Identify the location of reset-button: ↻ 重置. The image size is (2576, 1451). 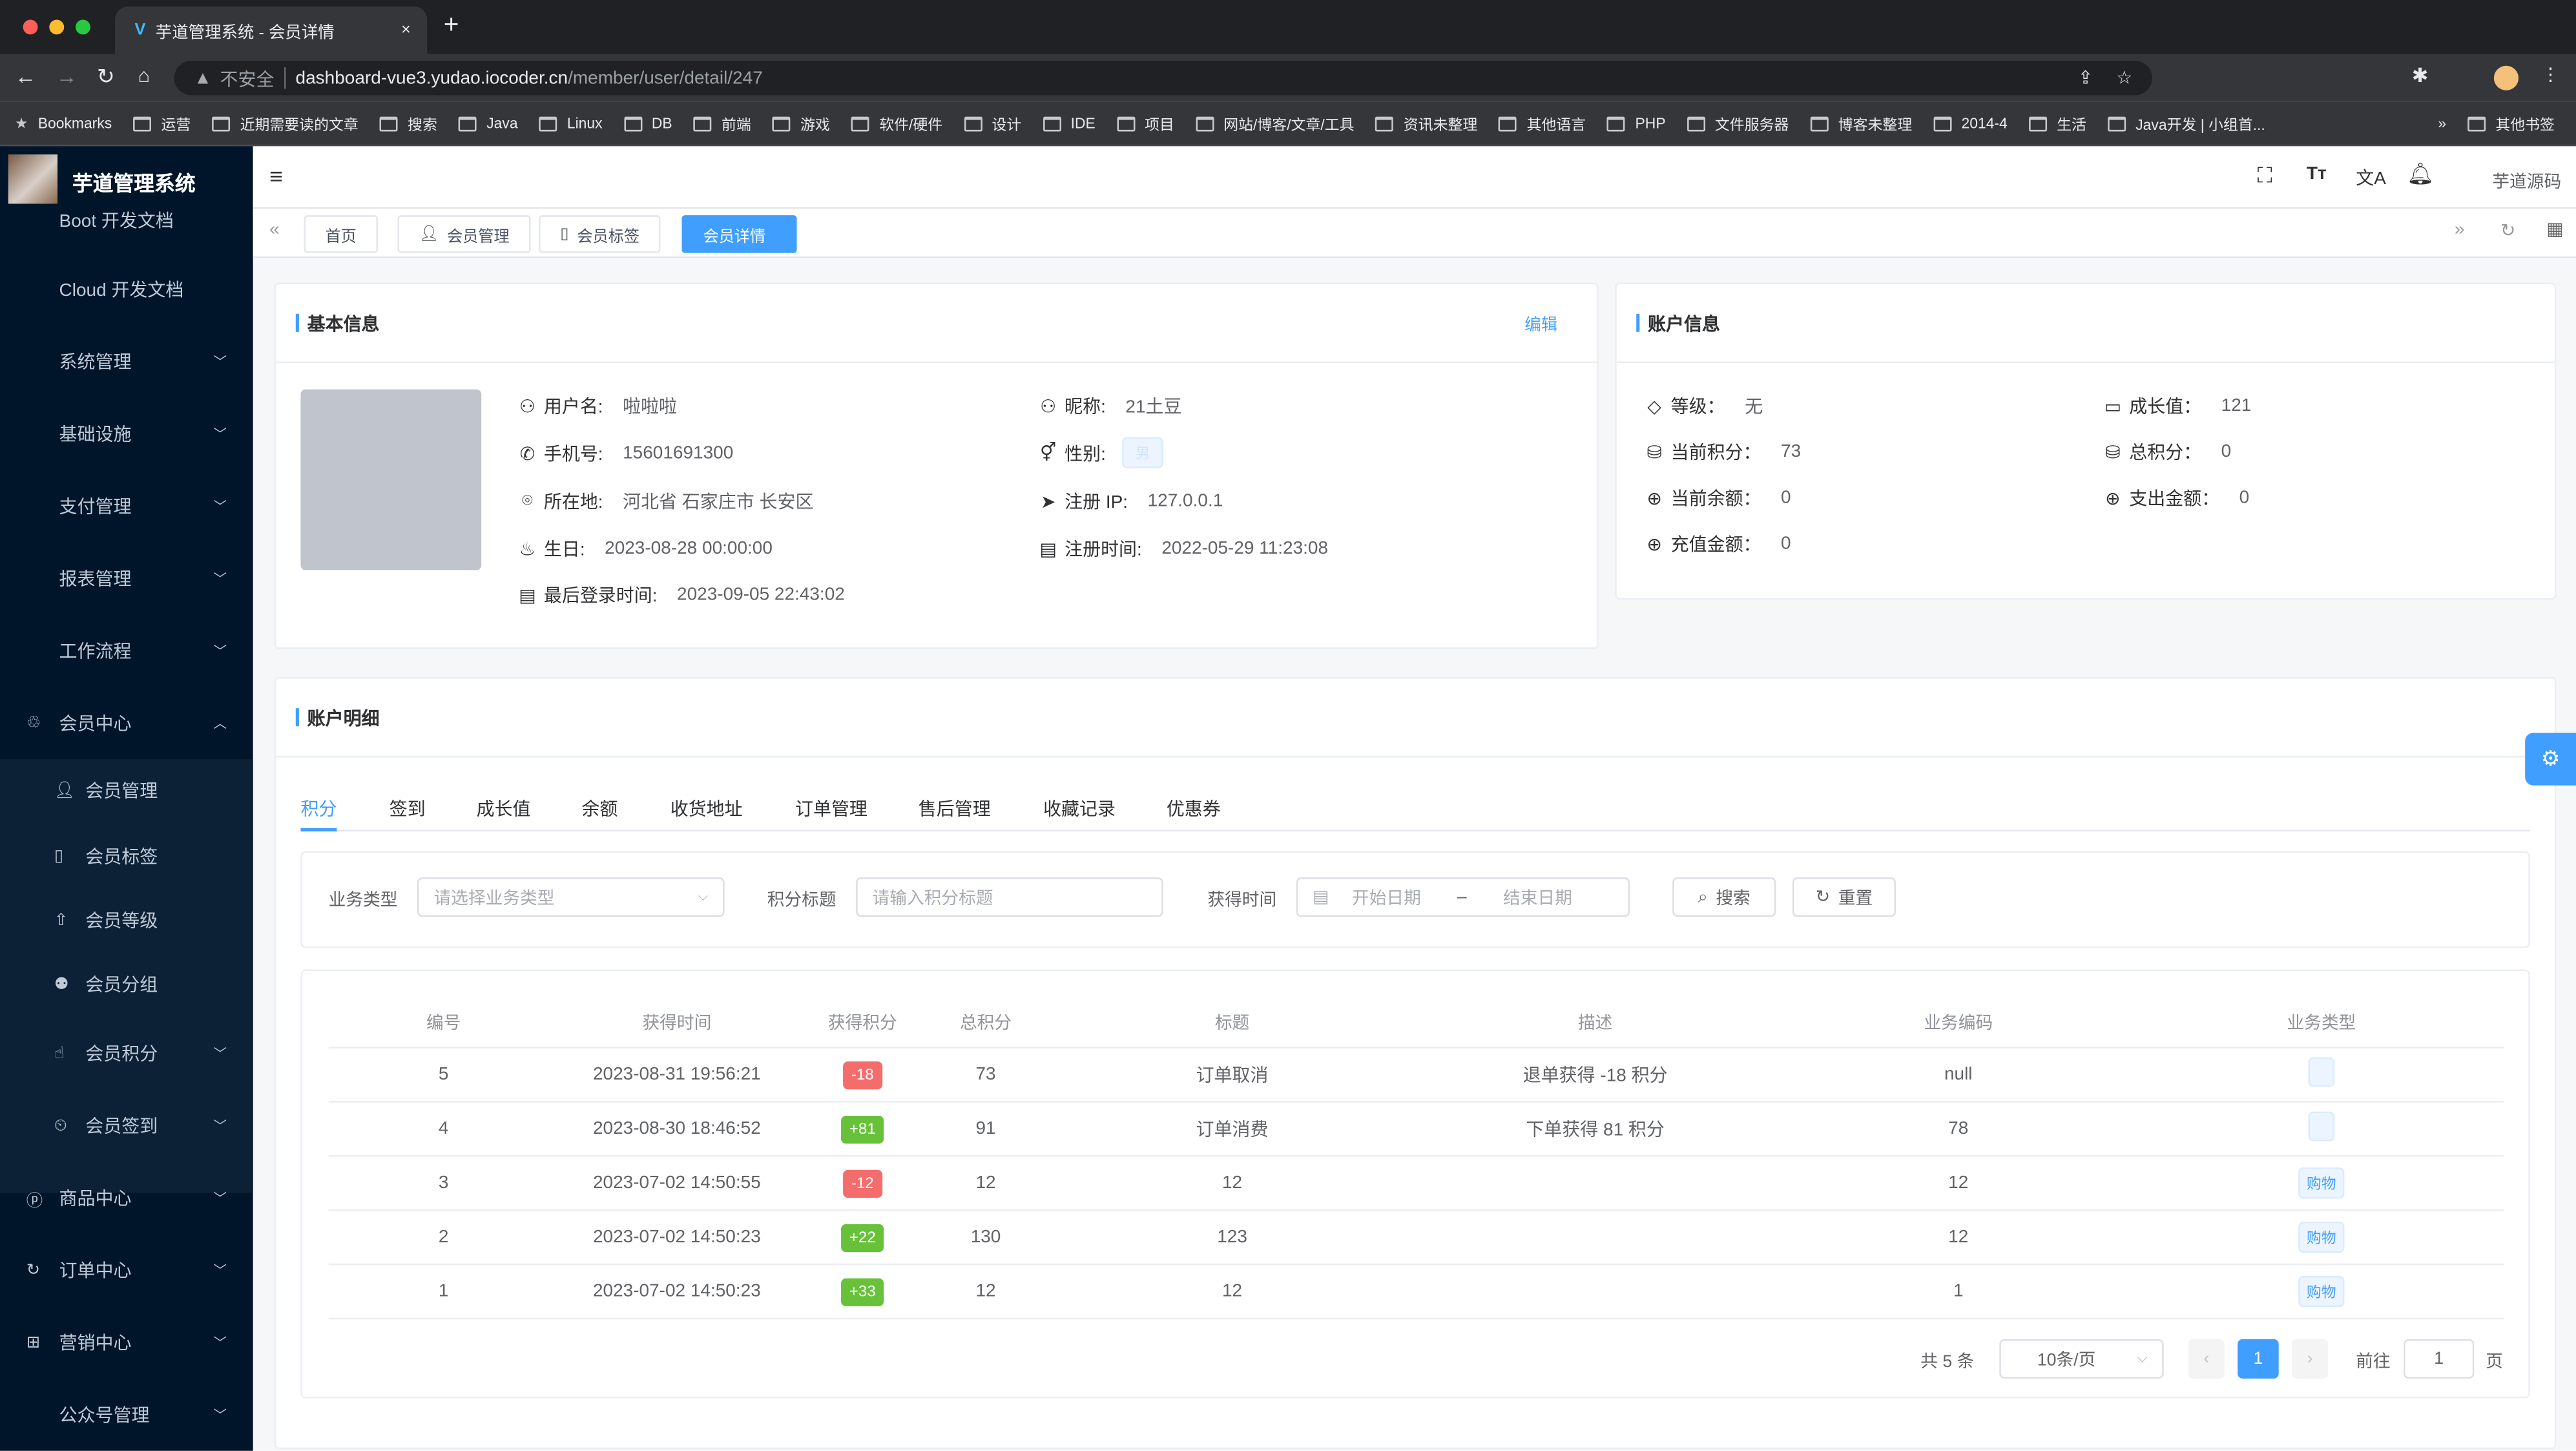
(1844, 897).